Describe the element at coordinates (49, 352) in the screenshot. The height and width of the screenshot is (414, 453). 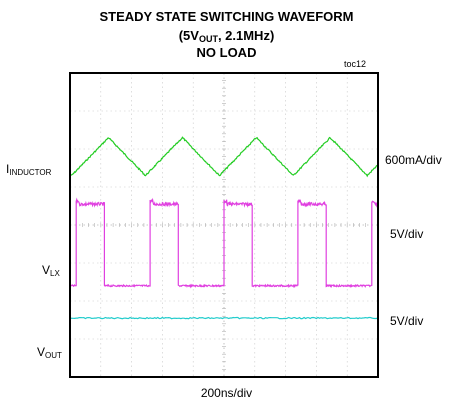
I see `label-vout: VOUT` at that location.